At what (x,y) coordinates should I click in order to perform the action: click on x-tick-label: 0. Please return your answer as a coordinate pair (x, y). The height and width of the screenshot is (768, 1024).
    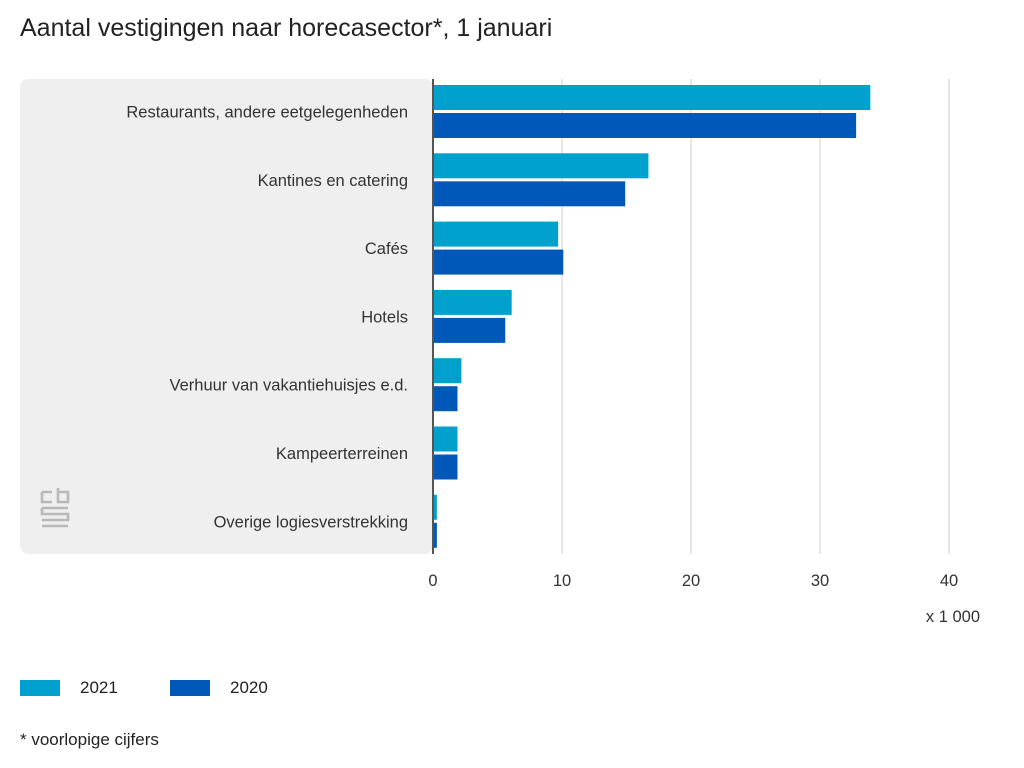
    Looking at the image, I should click on (432, 581).